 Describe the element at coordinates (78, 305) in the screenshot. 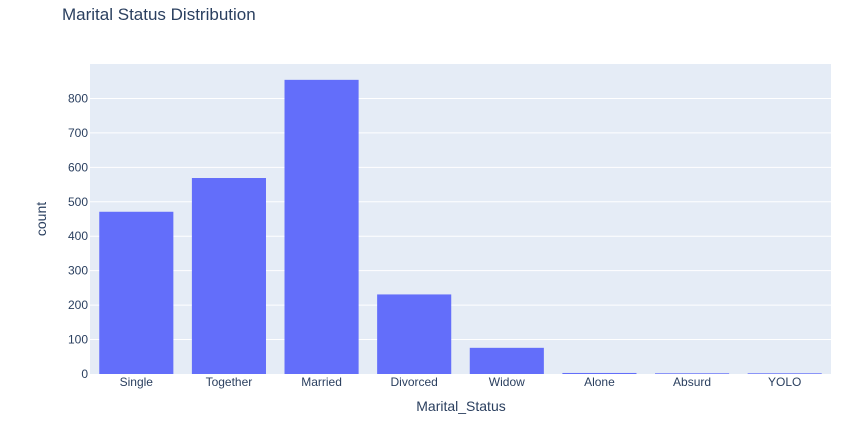

I see `y-tick-label: 200` at that location.